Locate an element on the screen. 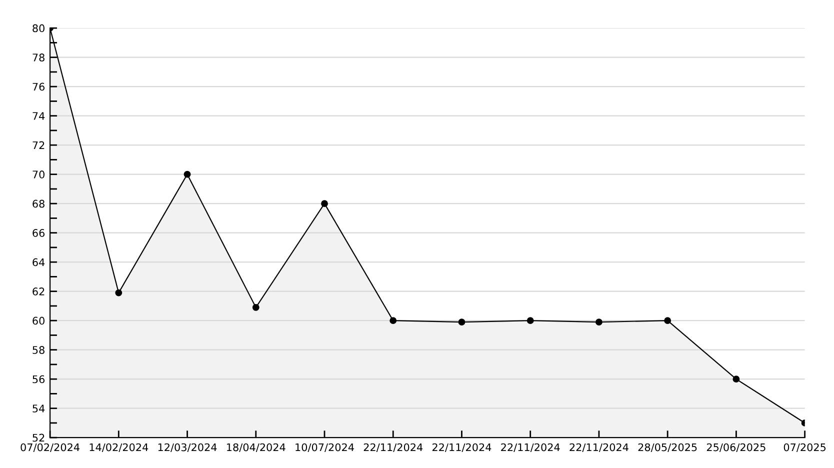  y-tick-label: 72 is located at coordinates (38, 145).